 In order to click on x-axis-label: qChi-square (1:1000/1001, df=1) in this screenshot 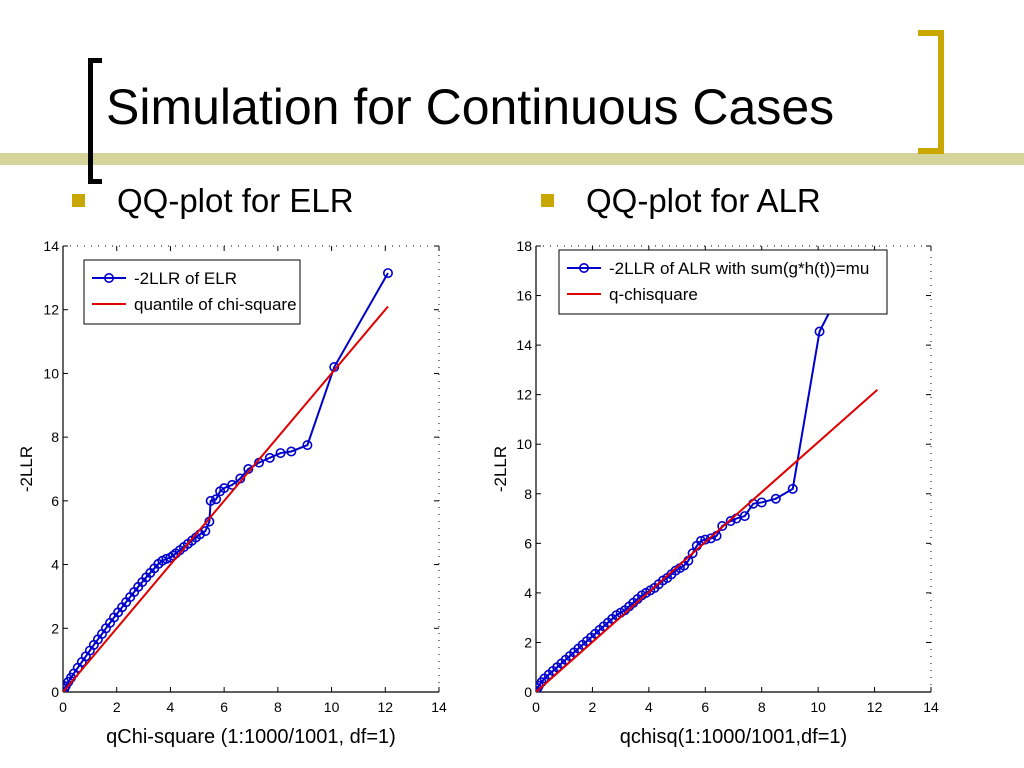, I will do `click(251, 737)`.